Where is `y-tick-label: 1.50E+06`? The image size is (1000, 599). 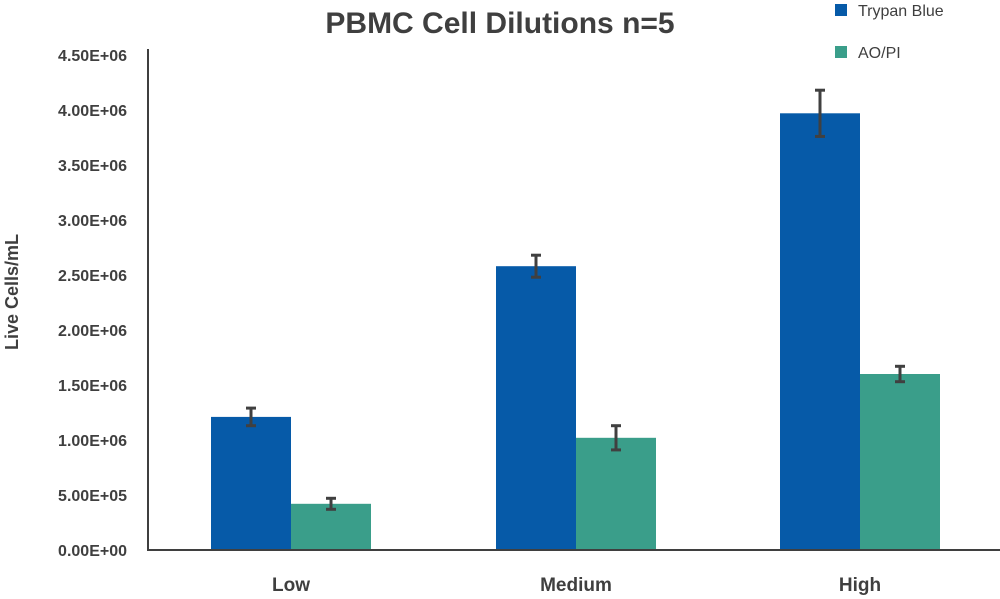
y-tick-label: 1.50E+06 is located at coordinates (92, 386).